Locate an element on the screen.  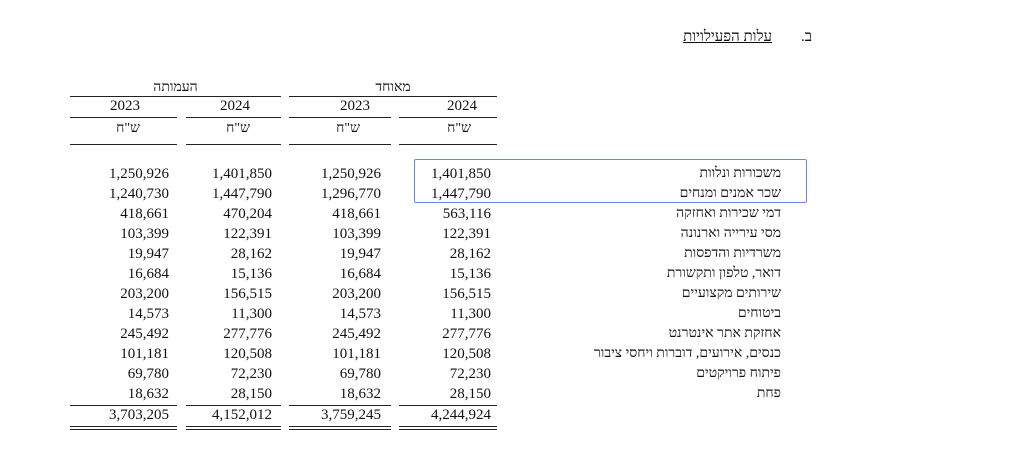
section-title: עלות הפעילויות is located at coordinates (727, 37).